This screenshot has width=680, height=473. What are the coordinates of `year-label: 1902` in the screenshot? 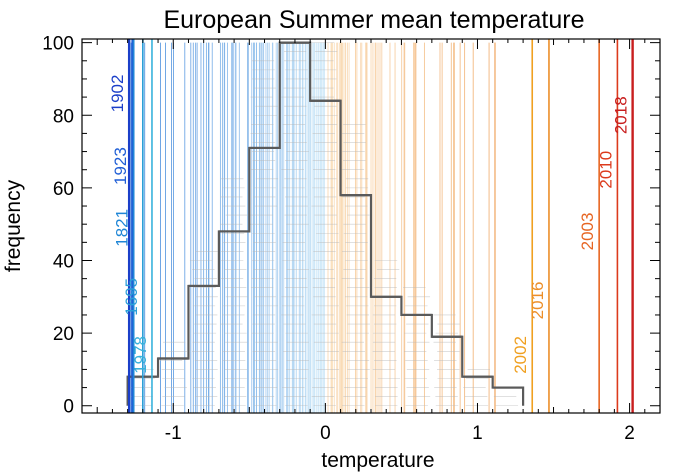 It's located at (117, 94).